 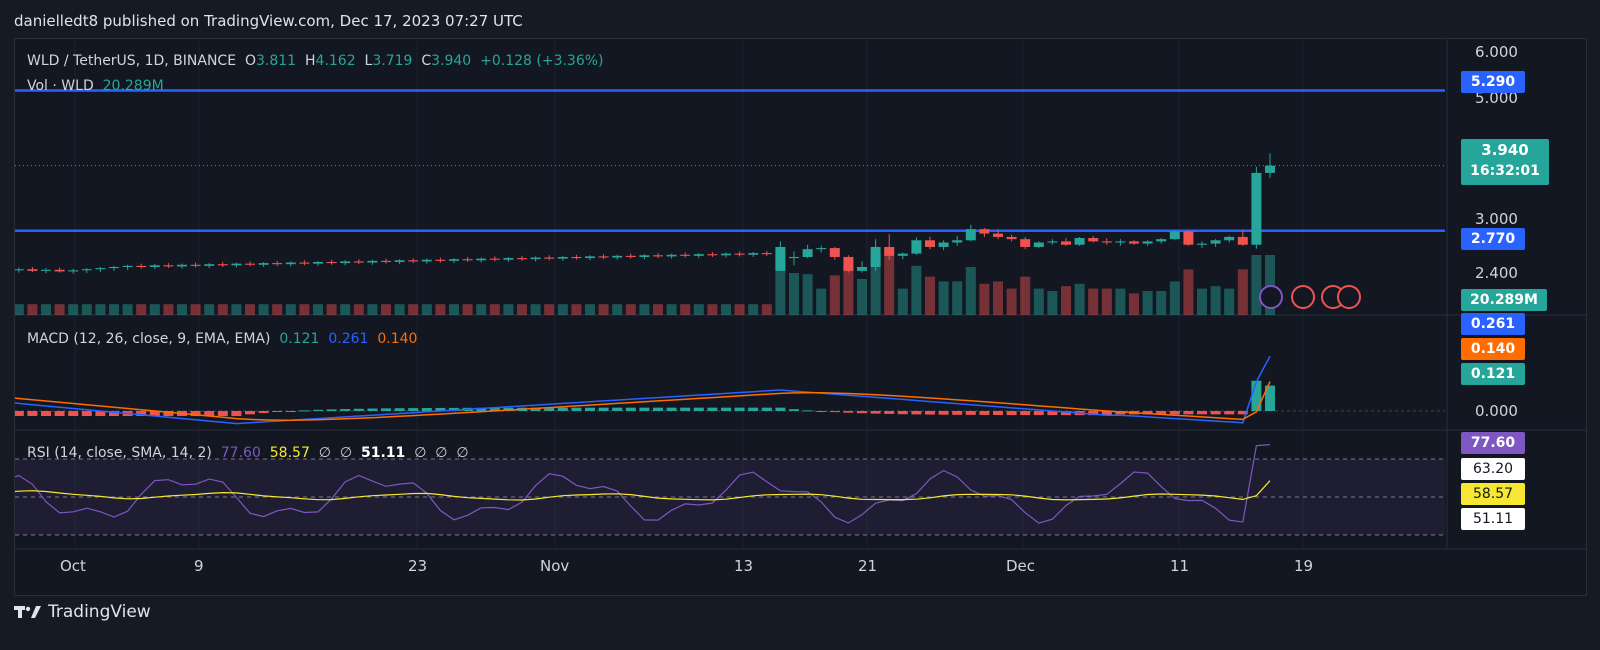 I want to click on macd-line-badge: 0.261, so click(x=1493, y=324).